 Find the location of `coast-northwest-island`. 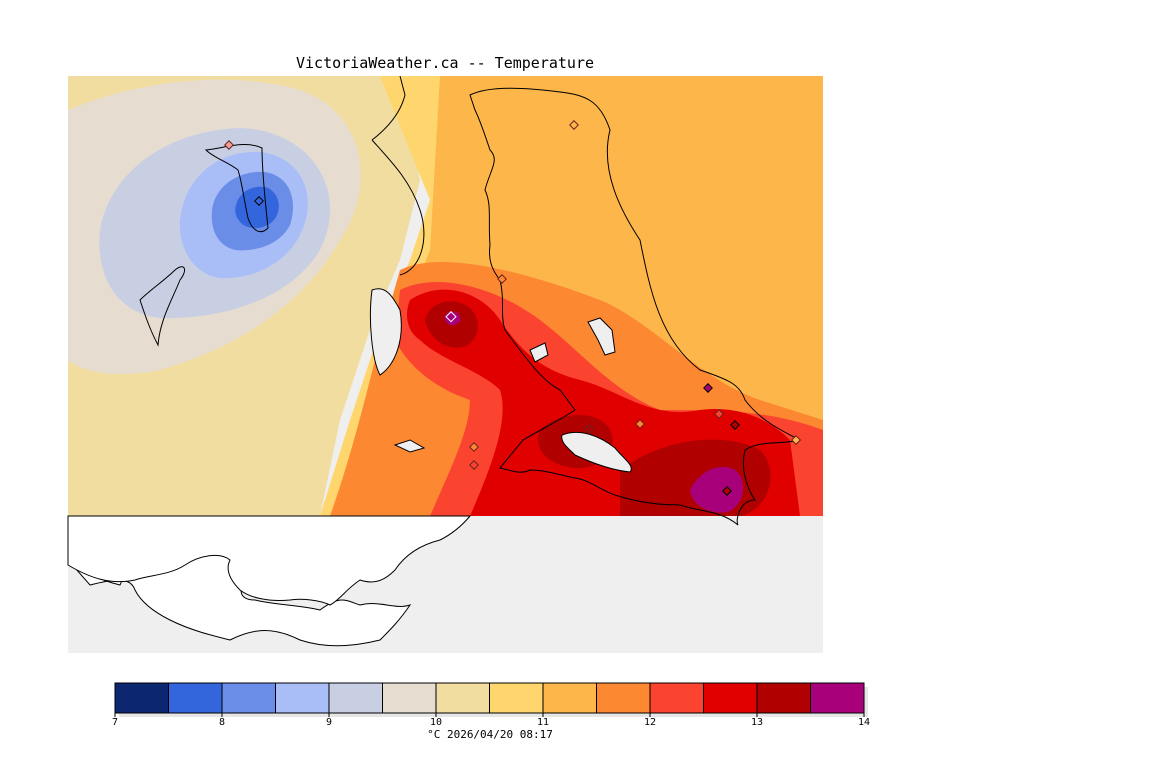

coast-northwest-island is located at coordinates (236, 188).